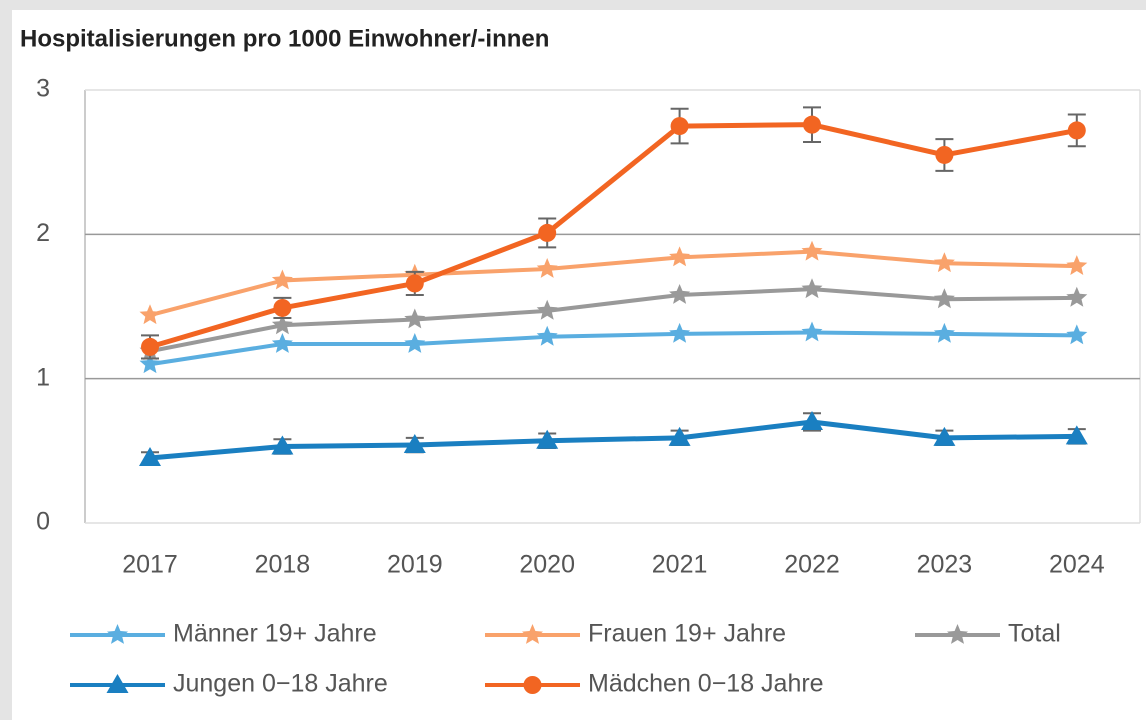 This screenshot has height=720, width=1146. I want to click on y-tick-label: 3, so click(43, 89).